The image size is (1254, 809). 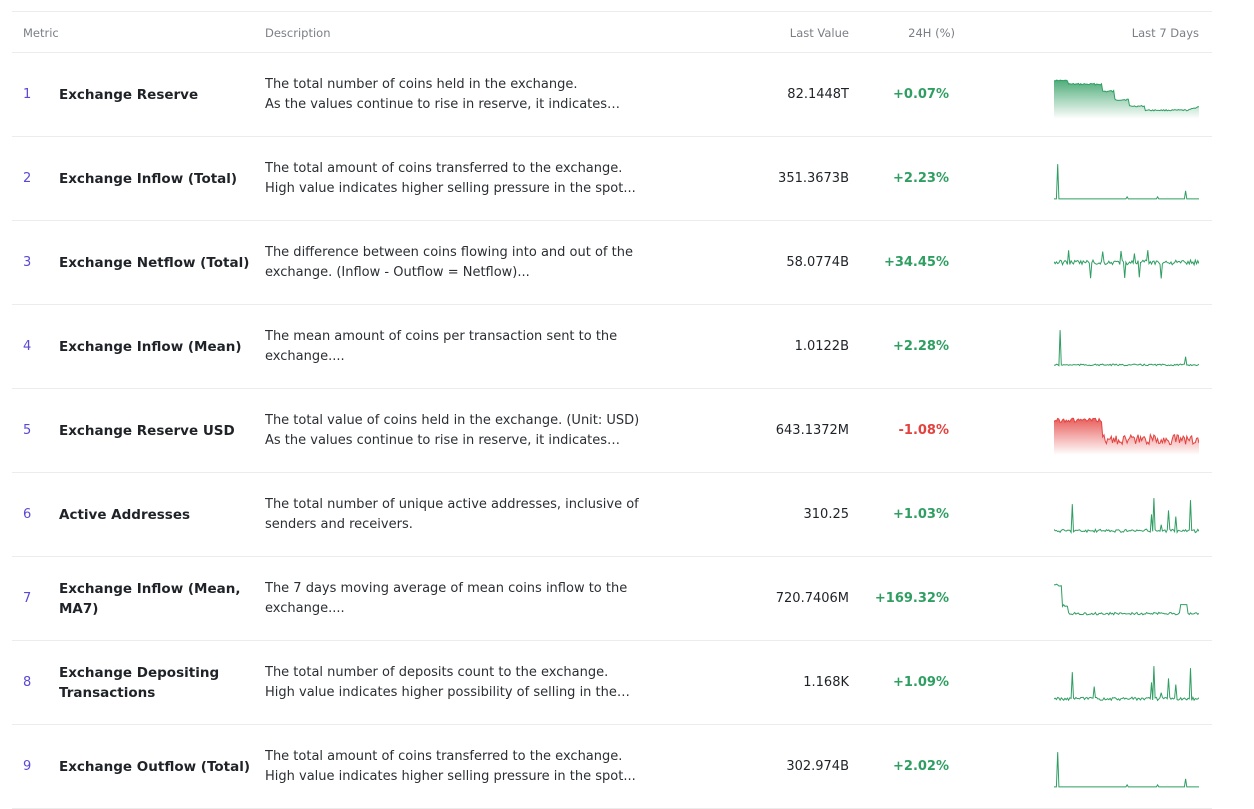 What do you see at coordinates (812, 430) in the screenshot?
I see `last-value: 643.1372M` at bounding box center [812, 430].